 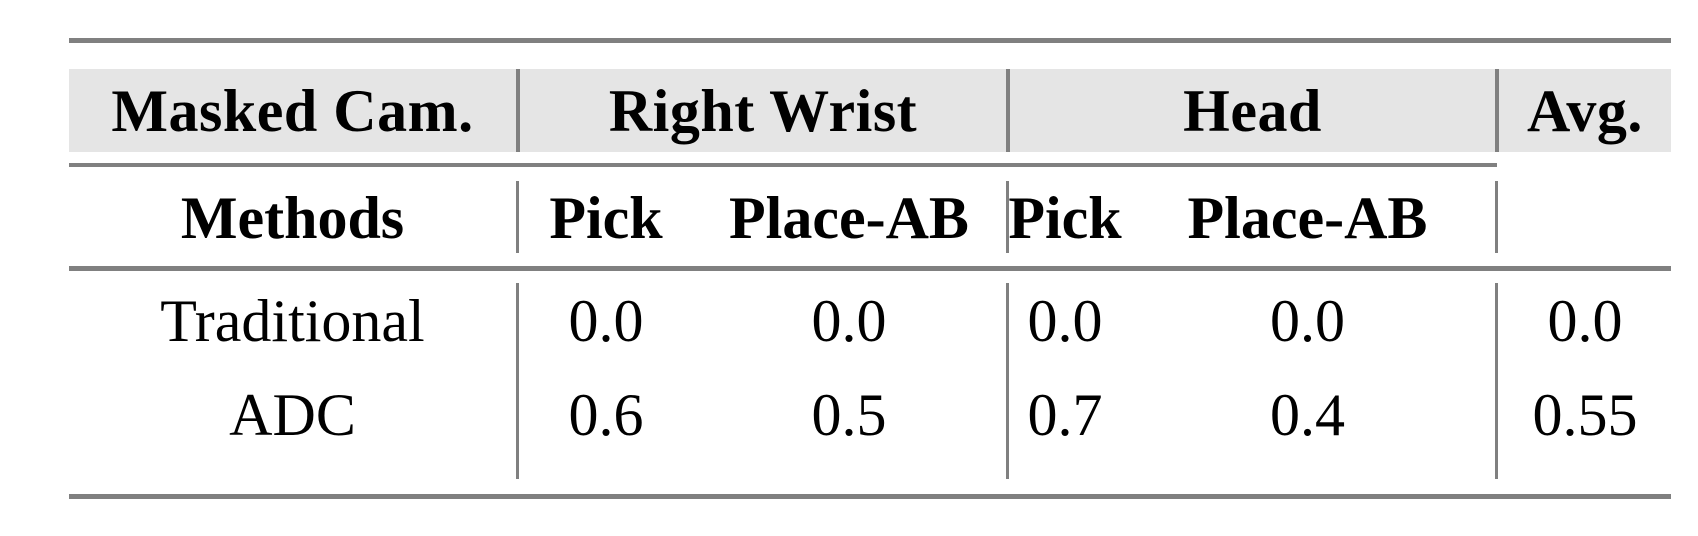 What do you see at coordinates (292, 321) in the screenshot?
I see `table-row: Traditional` at bounding box center [292, 321].